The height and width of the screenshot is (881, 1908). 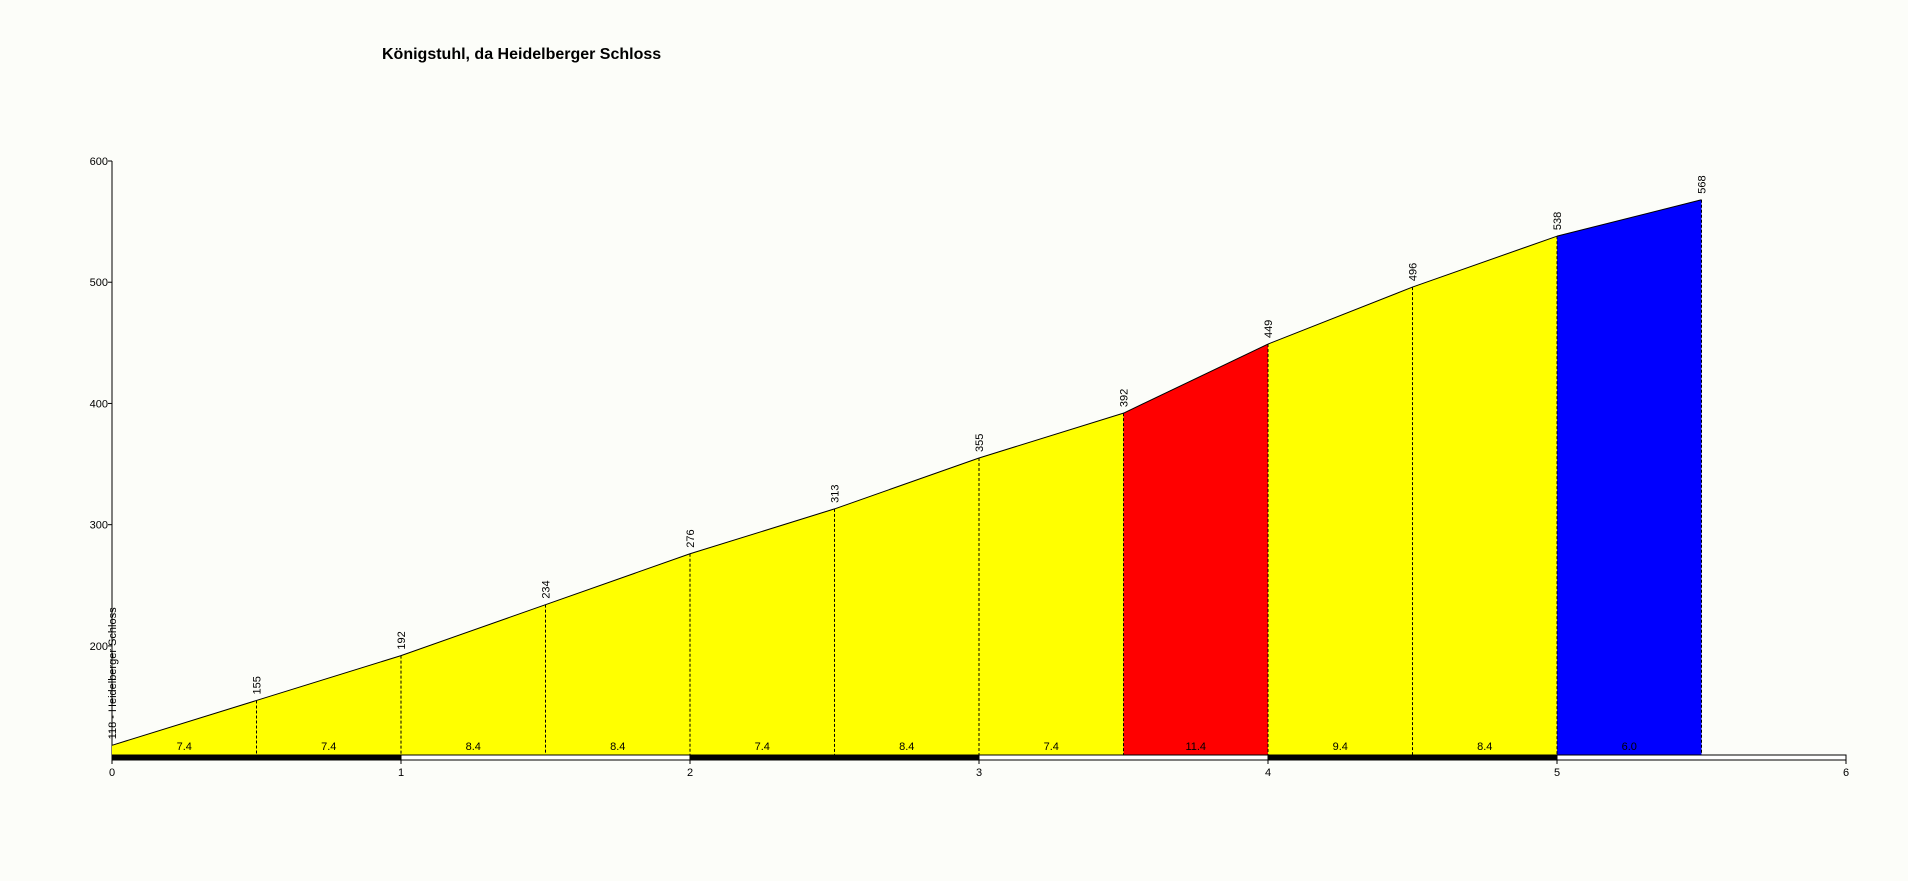 I want to click on elevation-label: 496, so click(x=1414, y=272).